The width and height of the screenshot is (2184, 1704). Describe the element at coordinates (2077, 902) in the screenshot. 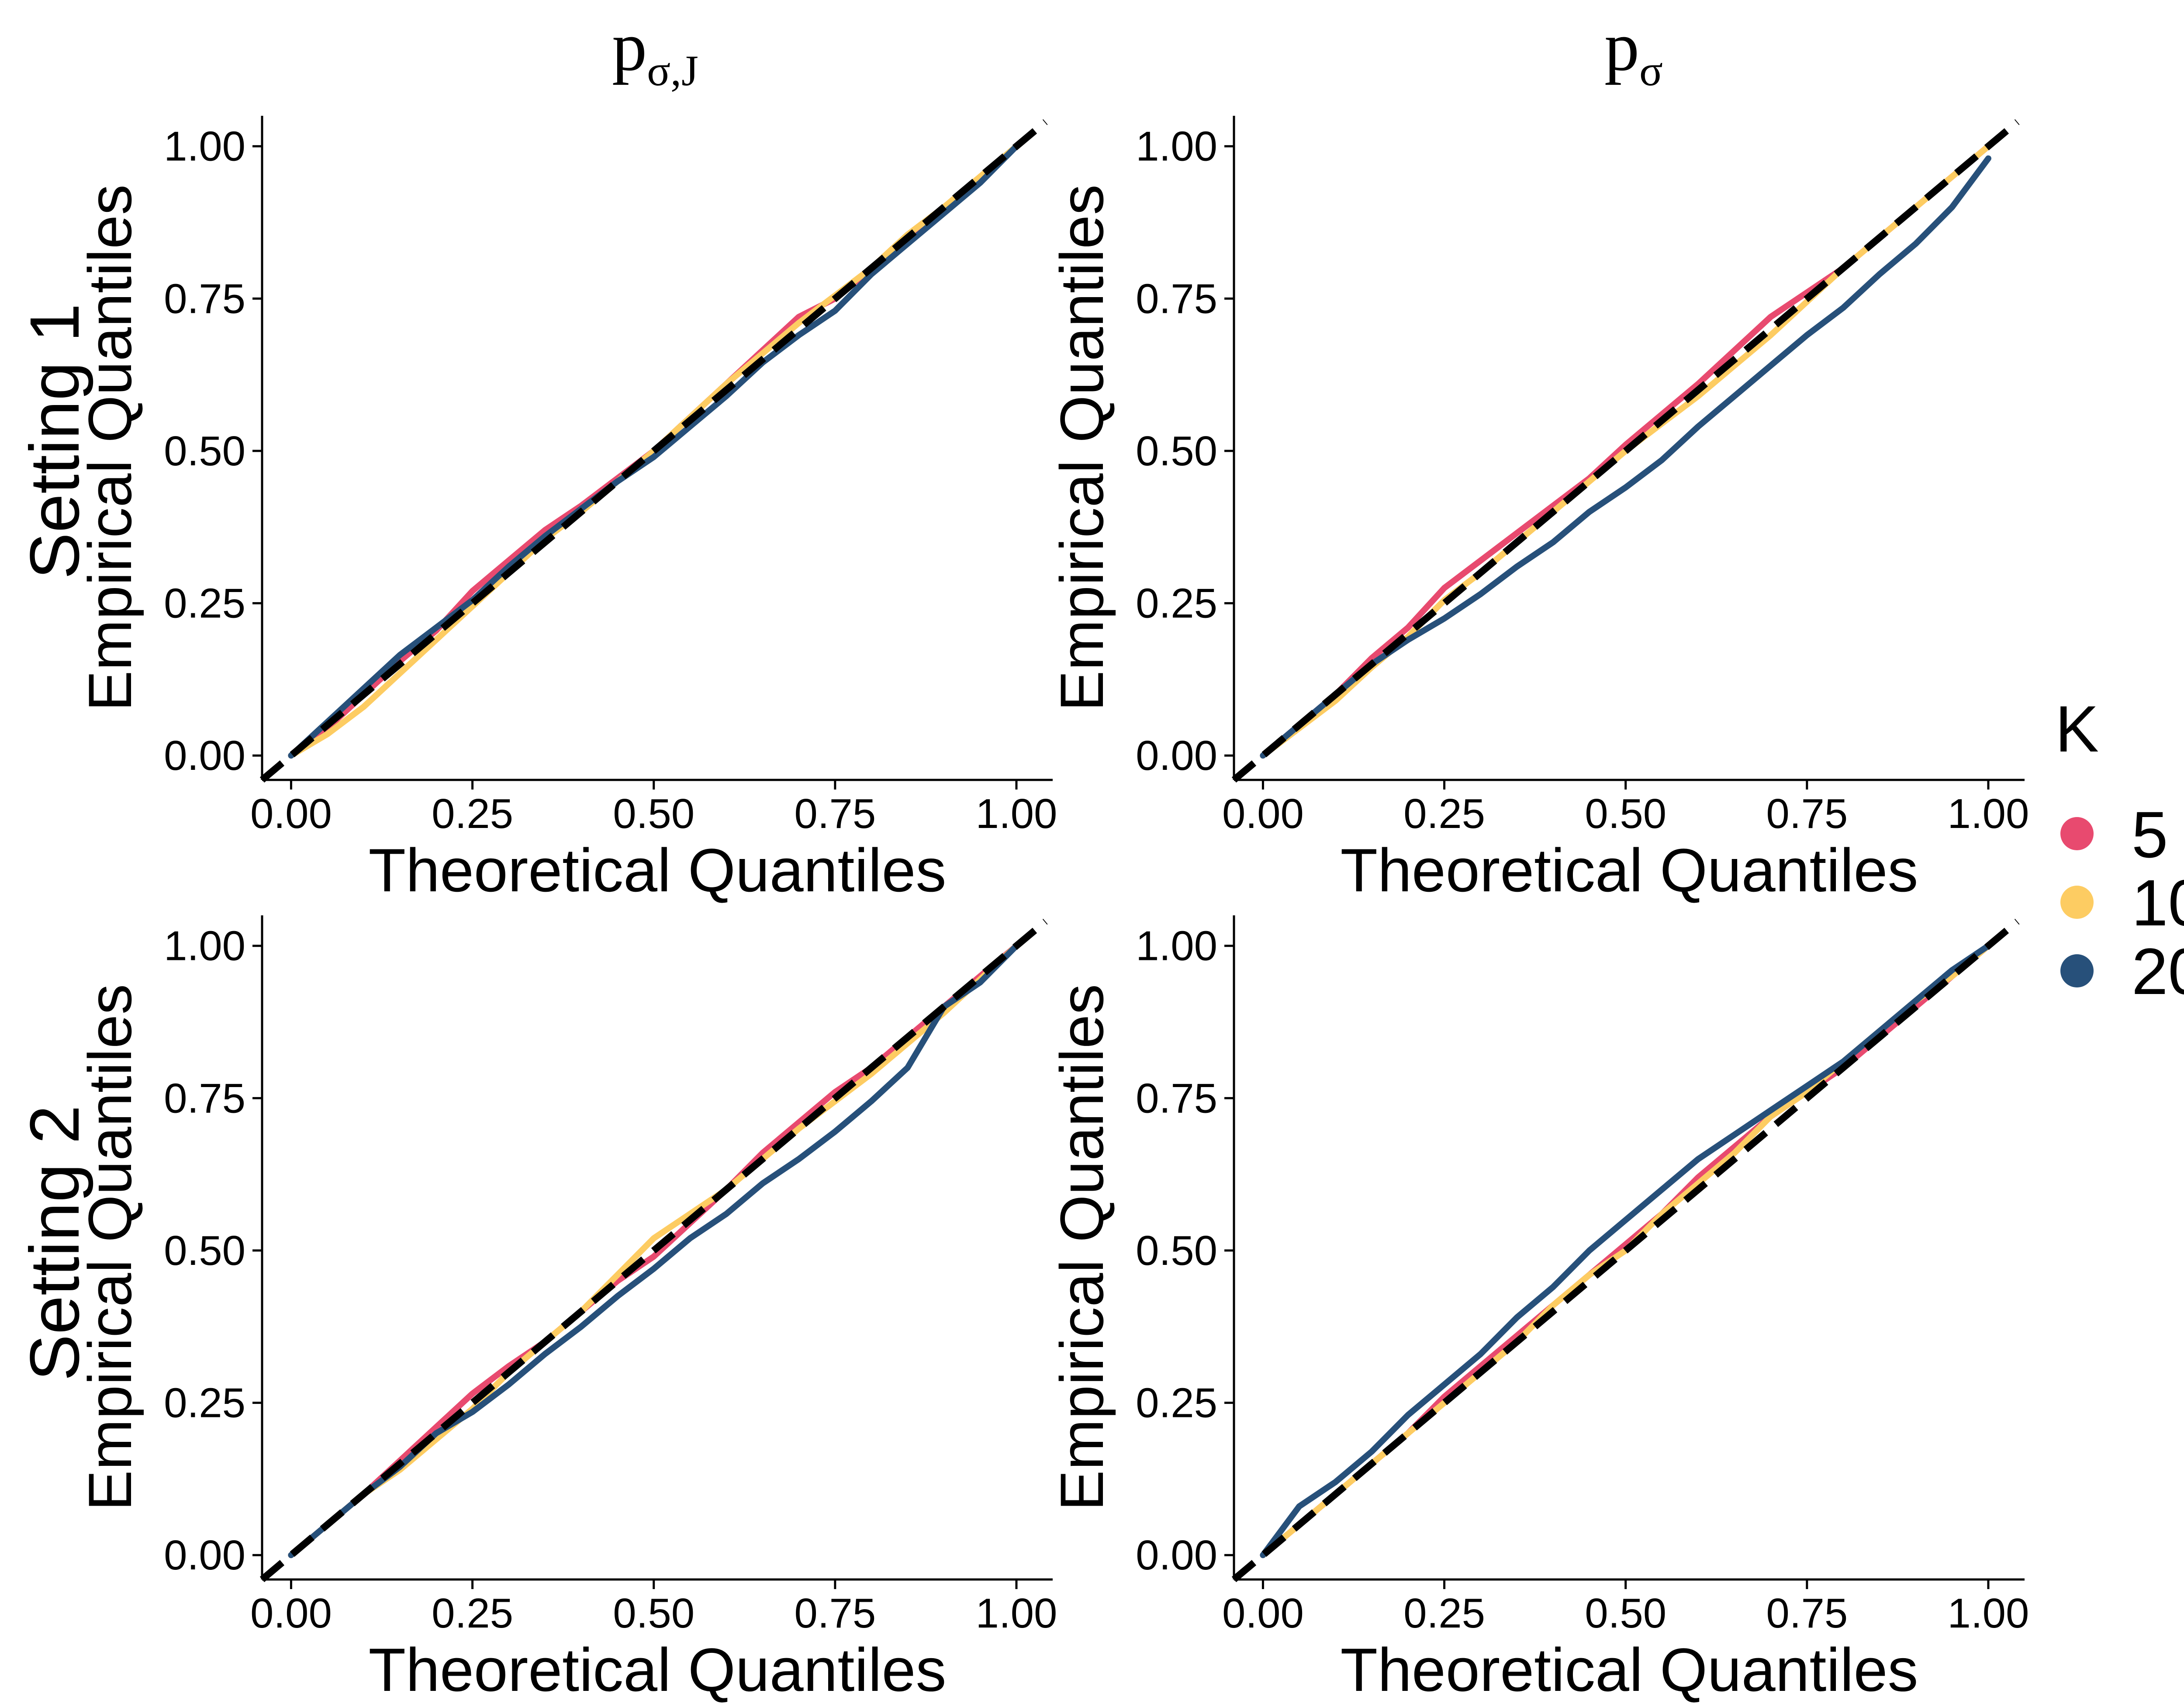

I see `legend-swatch-k10` at that location.